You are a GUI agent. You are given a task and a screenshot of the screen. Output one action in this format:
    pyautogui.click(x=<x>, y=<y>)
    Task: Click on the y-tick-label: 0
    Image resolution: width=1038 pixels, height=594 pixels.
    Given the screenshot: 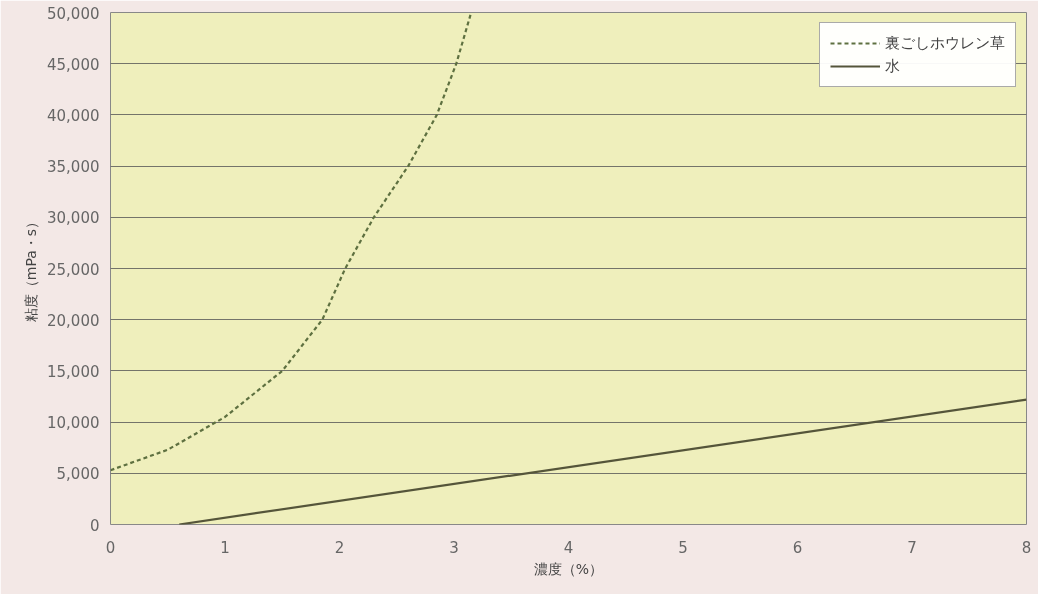 What is the action you would take?
    pyautogui.click(x=94, y=525)
    